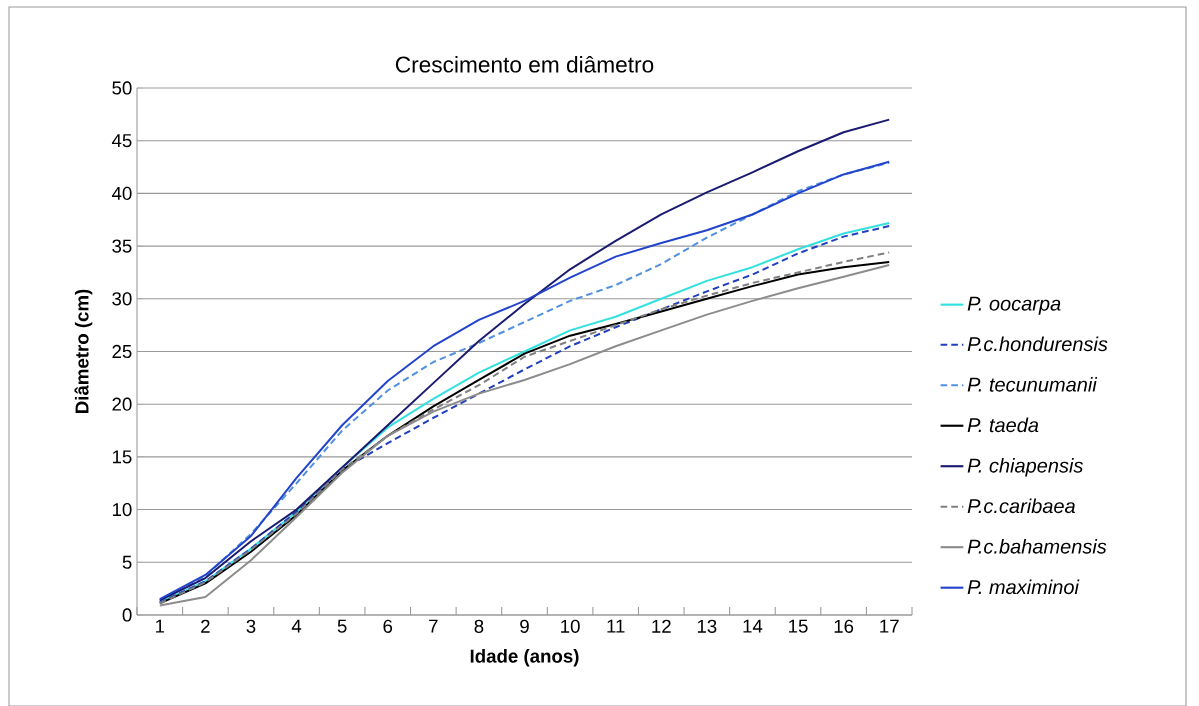 This screenshot has height=706, width=1199. I want to click on x-tick-label: 1, so click(160, 626).